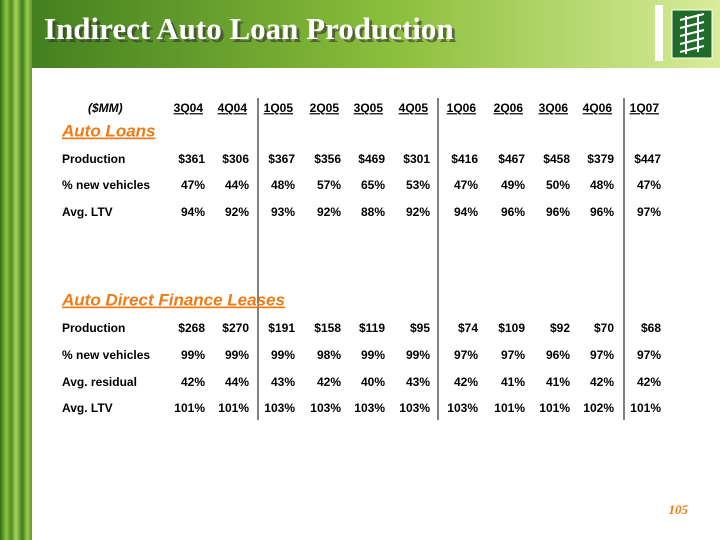  Describe the element at coordinates (600, 159) in the screenshot. I see `cell-value: $379` at that location.